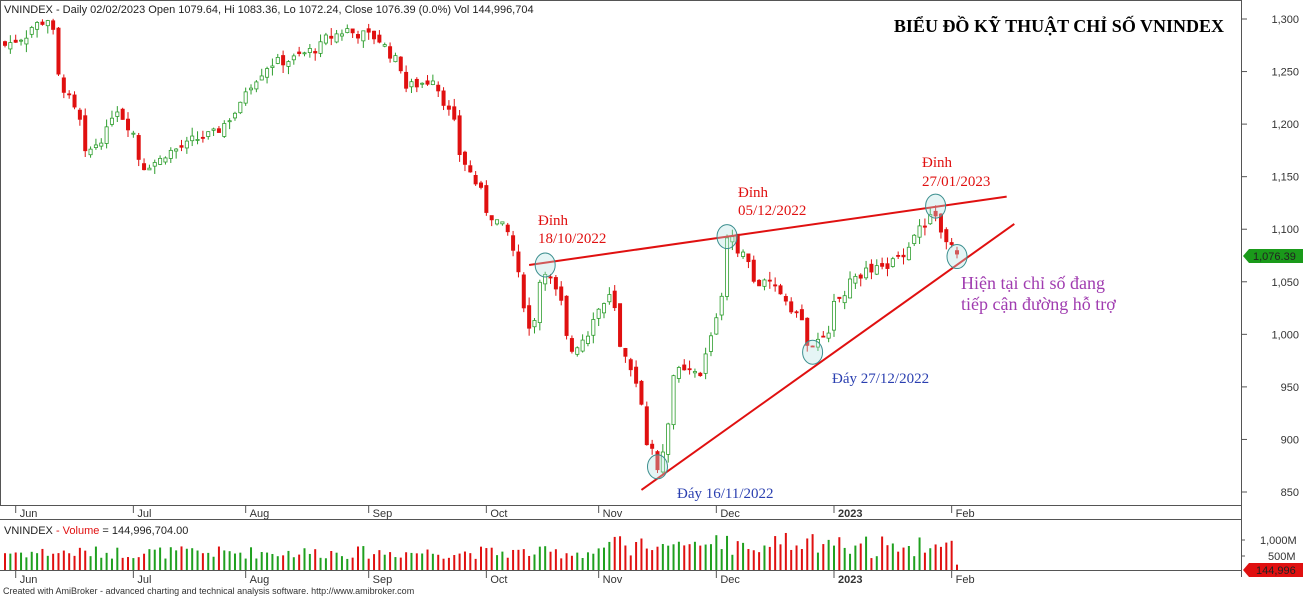 The image size is (1304, 599). What do you see at coordinates (1276, 571) in the screenshot?
I see `last-volume-value: 144,996` at bounding box center [1276, 571].